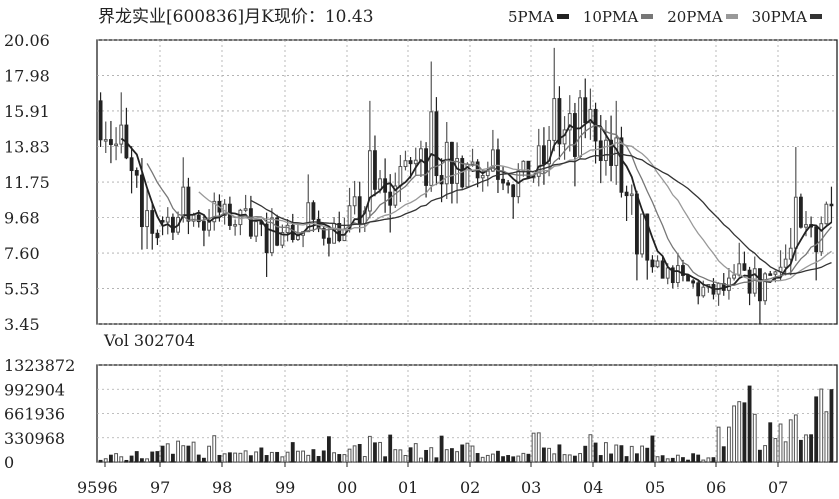  Describe the element at coordinates (9, 462) in the screenshot. I see `volume-tick-label: 0` at that location.